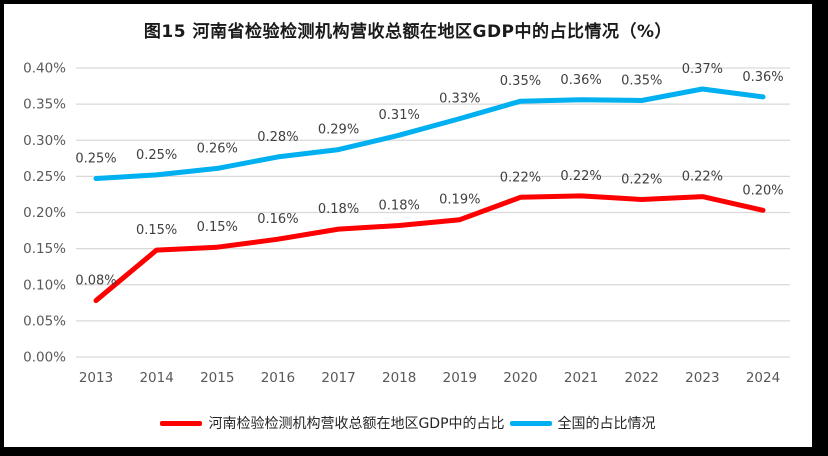 The height and width of the screenshot is (456, 828). I want to click on chart-title: 图15 河南省检验检测机构营收总额在地区GDP中的占比情况（%）, so click(408, 32).